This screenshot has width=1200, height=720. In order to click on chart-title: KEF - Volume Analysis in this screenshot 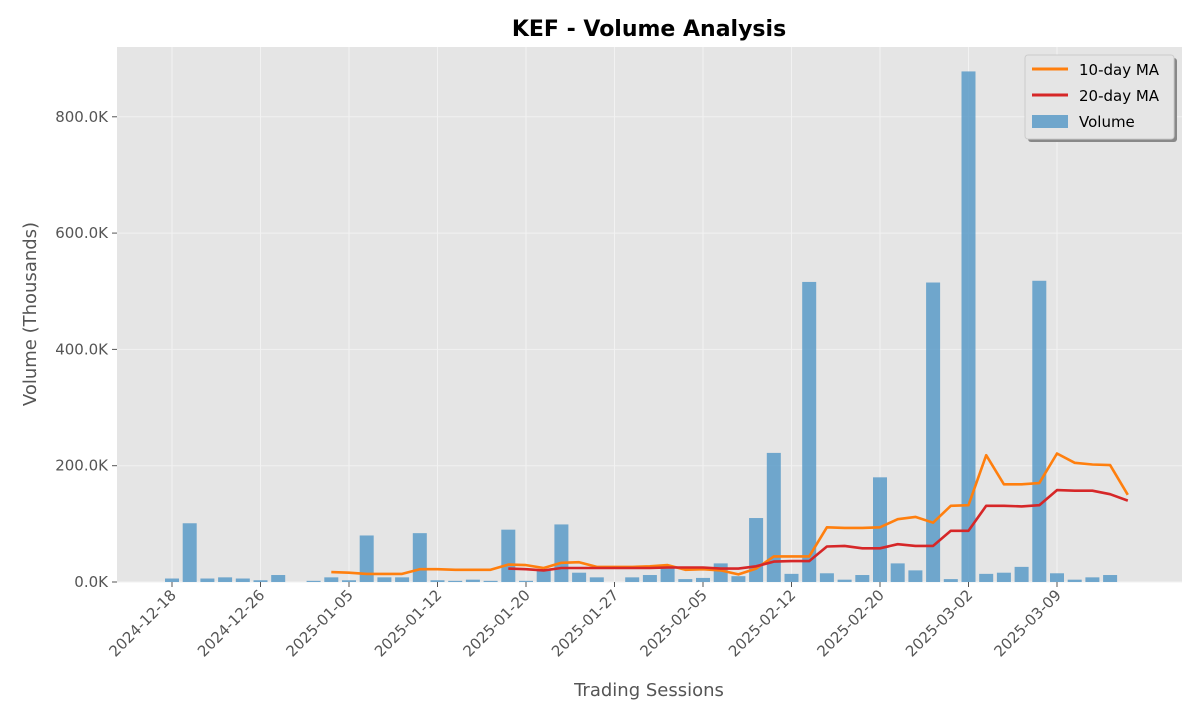, I will do `click(649, 29)`.